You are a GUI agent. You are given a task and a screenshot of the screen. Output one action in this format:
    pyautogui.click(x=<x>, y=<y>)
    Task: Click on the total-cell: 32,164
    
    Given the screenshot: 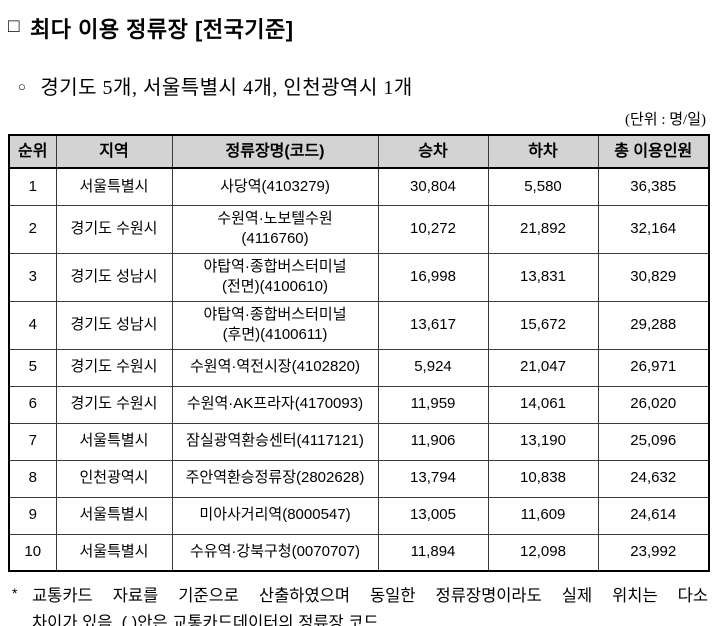 What is the action you would take?
    pyautogui.click(x=653, y=229)
    